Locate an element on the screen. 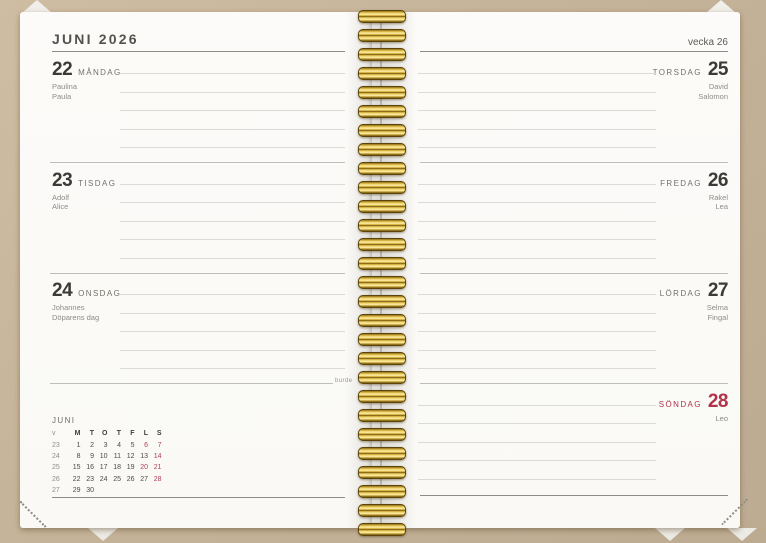  mini-calendar-row: 23 1 2 3 4 5 6 7 is located at coordinates (107, 444).